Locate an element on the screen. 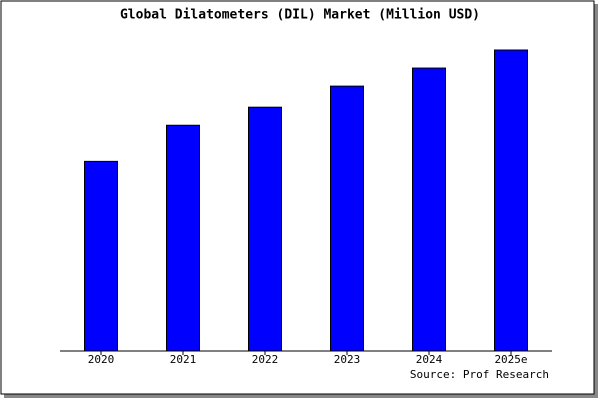 Image resolution: width=600 pixels, height=400 pixels. x-tick-label: 2025e is located at coordinates (510, 359).